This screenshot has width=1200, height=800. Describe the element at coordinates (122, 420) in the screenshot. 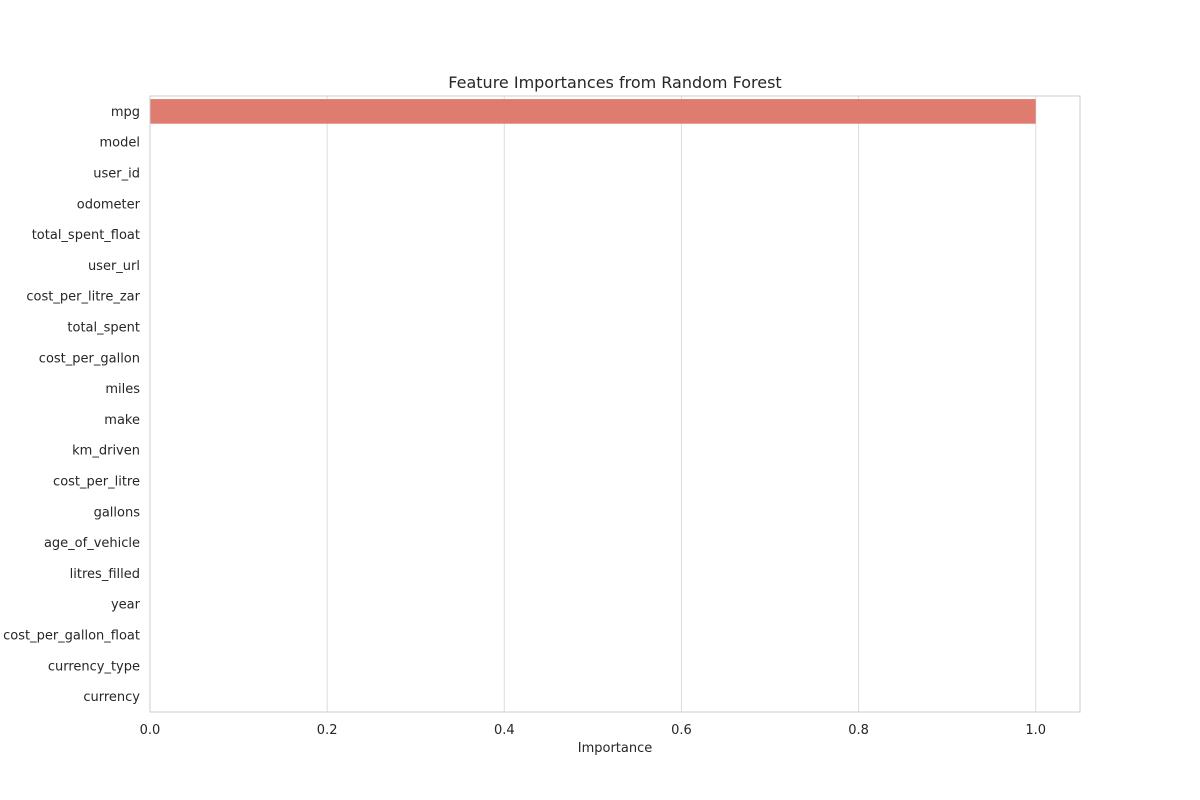

I see `y-tick-label: make` at that location.